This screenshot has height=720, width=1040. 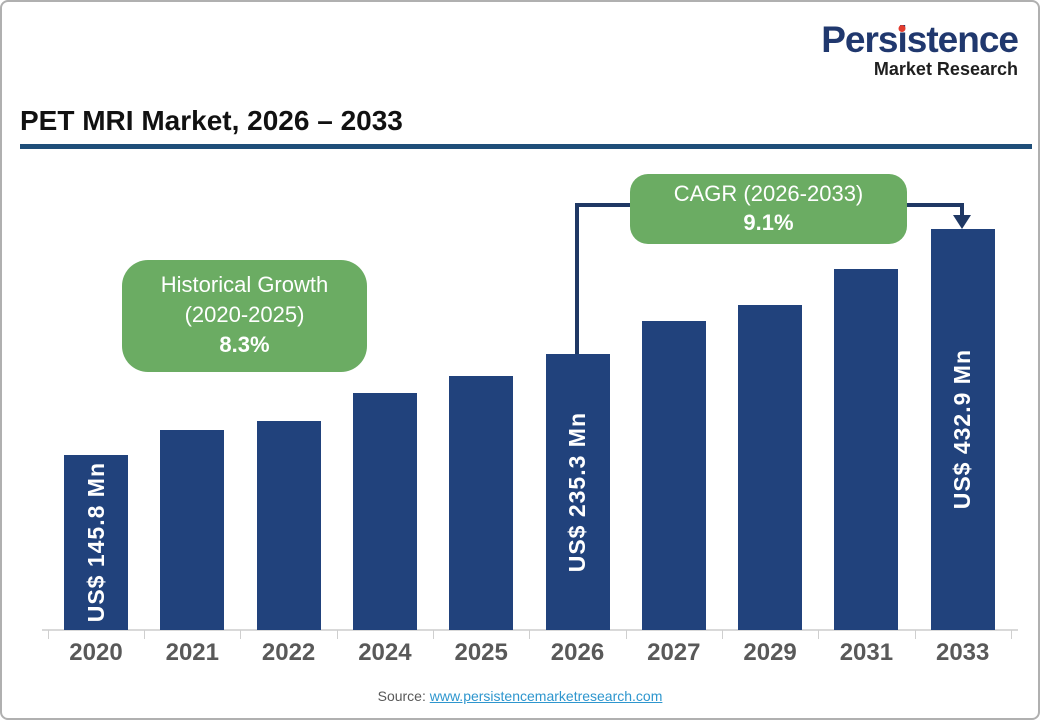 I want to click on source-label: Source:, so click(x=401, y=696).